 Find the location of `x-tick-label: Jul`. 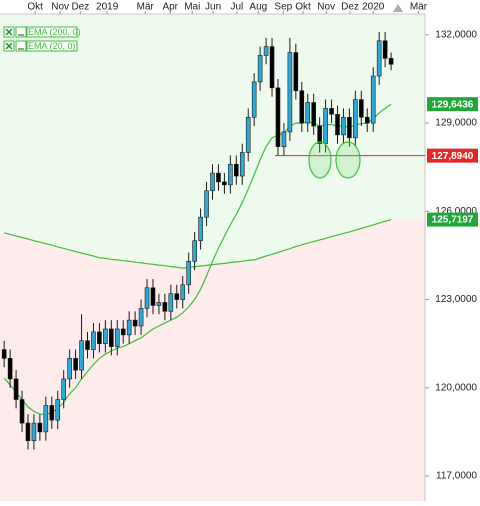

x-tick-label: Jul is located at coordinates (237, 7).